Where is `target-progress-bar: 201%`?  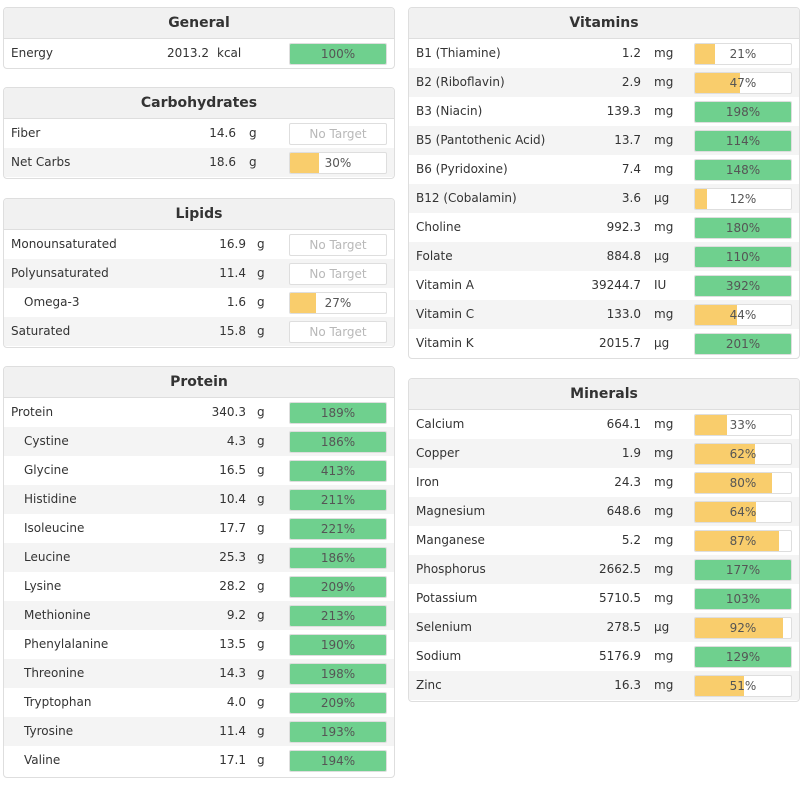
target-progress-bar: 201% is located at coordinates (743, 344).